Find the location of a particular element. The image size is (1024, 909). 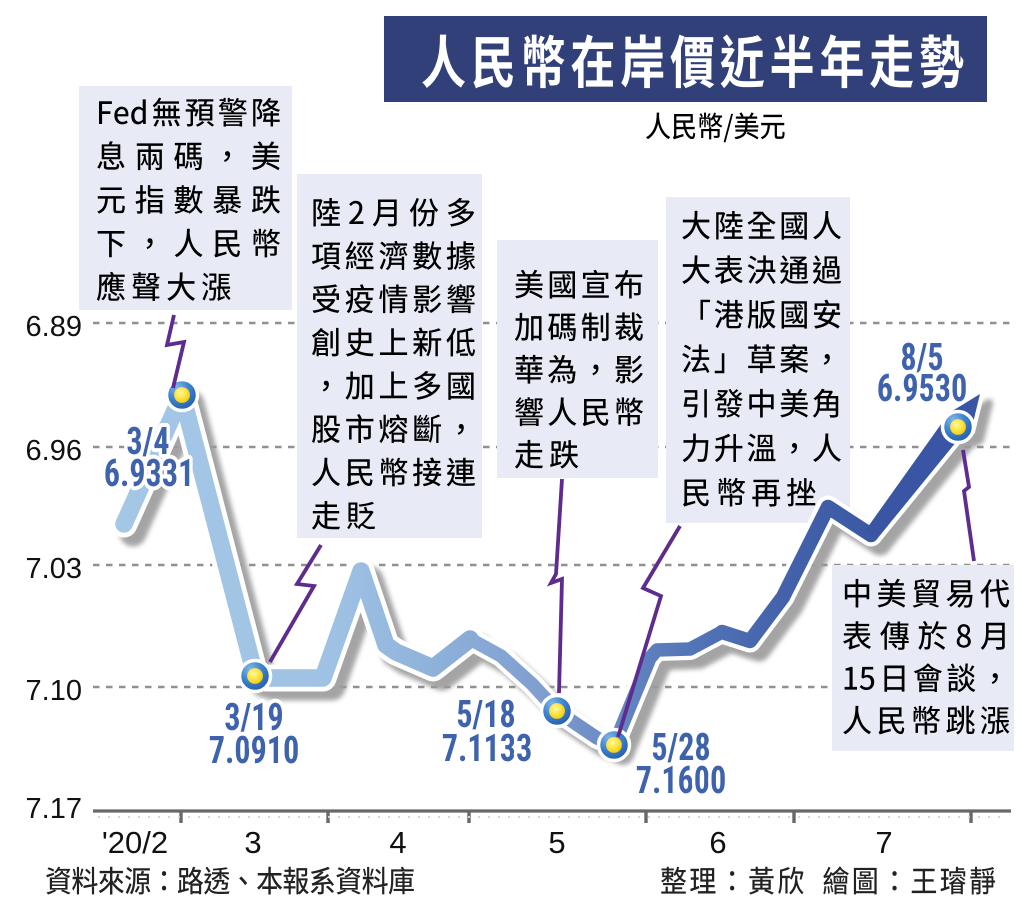

svg-text: 3 is located at coordinates (252, 842).